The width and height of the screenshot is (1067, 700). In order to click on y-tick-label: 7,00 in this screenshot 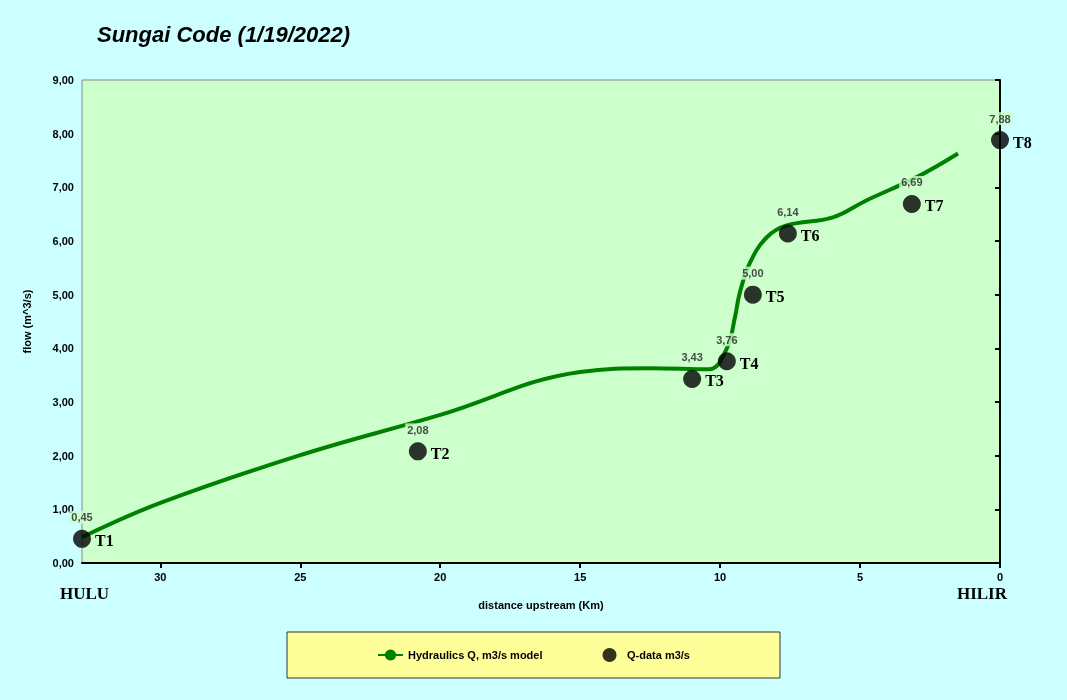, I will do `click(63, 187)`.